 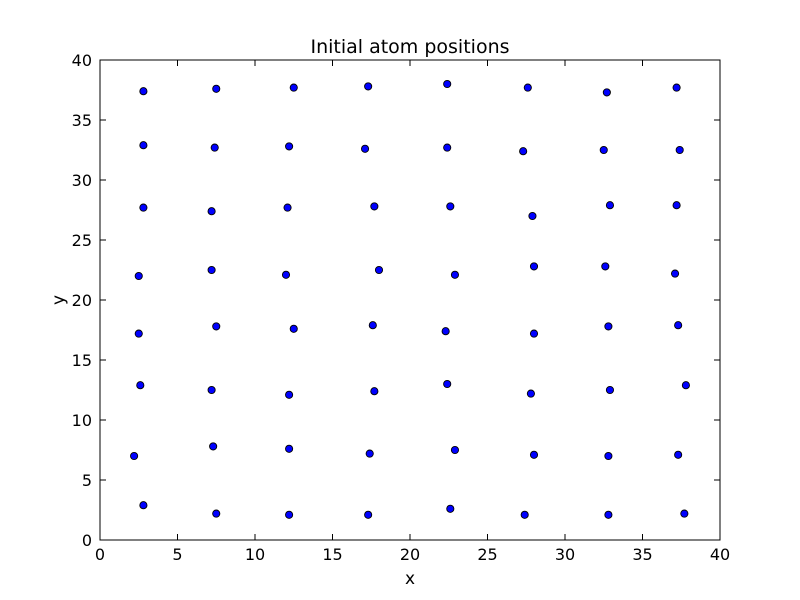 I want to click on x-tick-label: 40, so click(x=720, y=554).